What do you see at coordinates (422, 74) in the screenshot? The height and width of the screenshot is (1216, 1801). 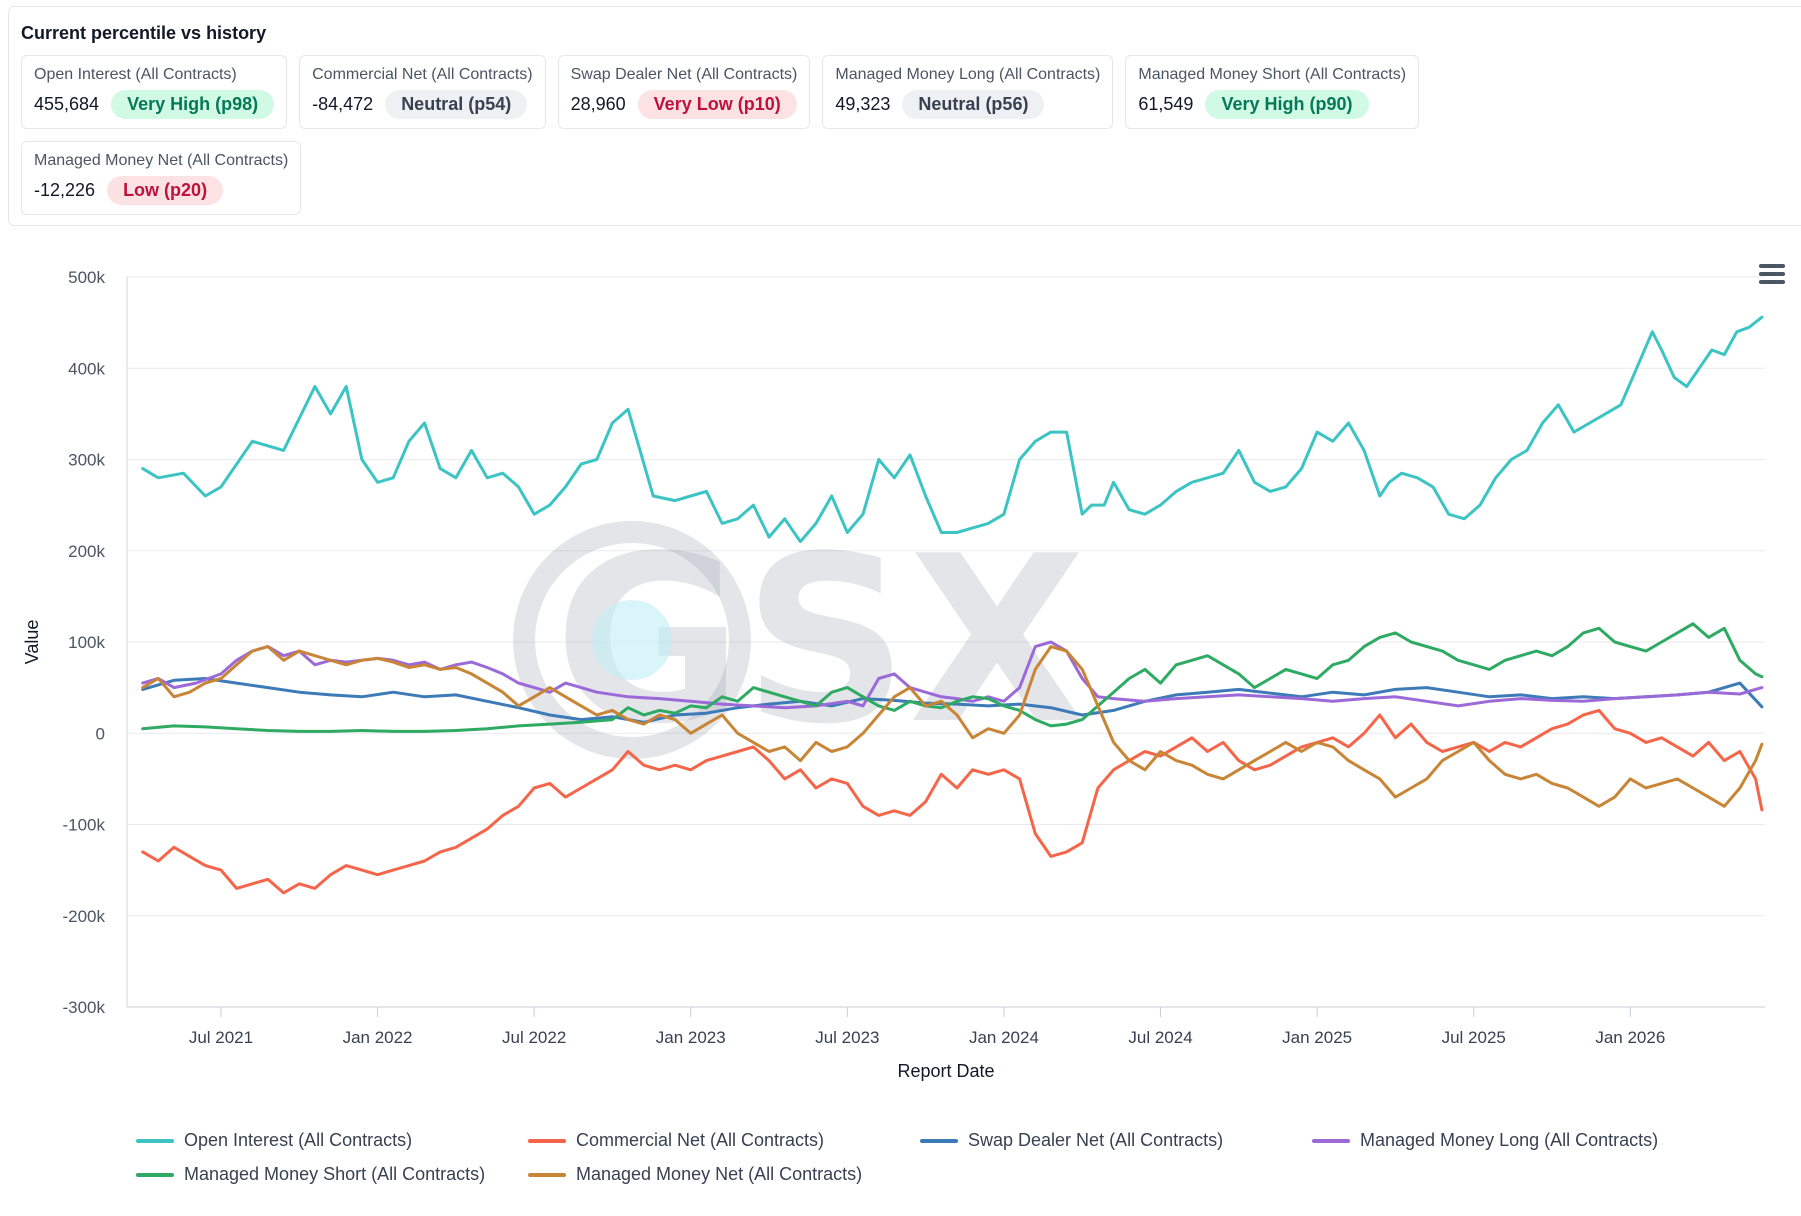 I see `card-label: Commercial Net (All Contracts)` at bounding box center [422, 74].